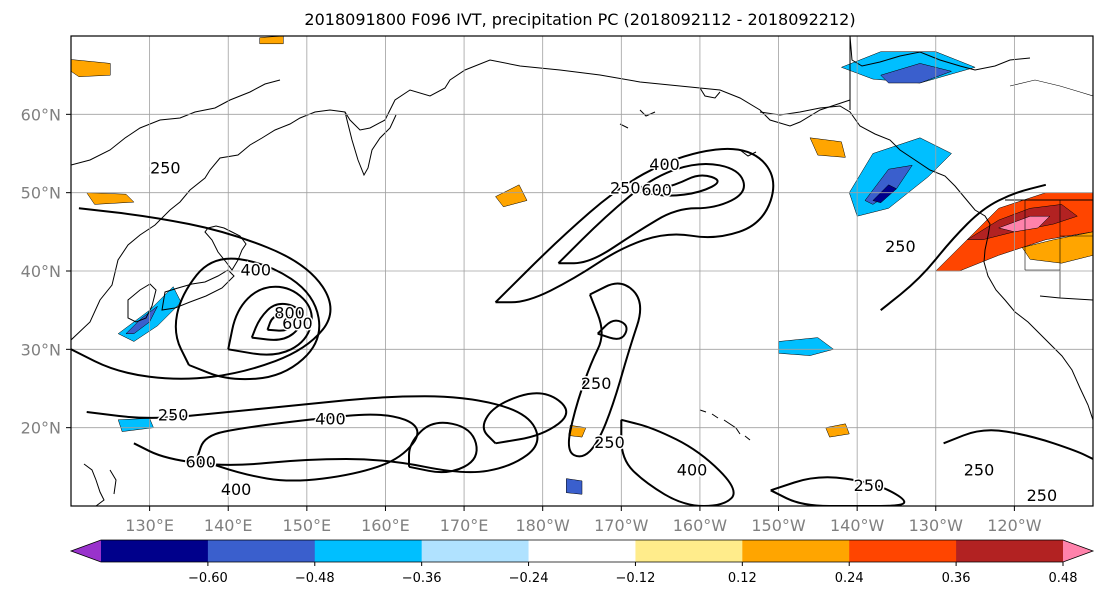 The width and height of the screenshot is (1105, 601). Describe the element at coordinates (41, 193) in the screenshot. I see `lat-tick-label: 50°N` at that location.